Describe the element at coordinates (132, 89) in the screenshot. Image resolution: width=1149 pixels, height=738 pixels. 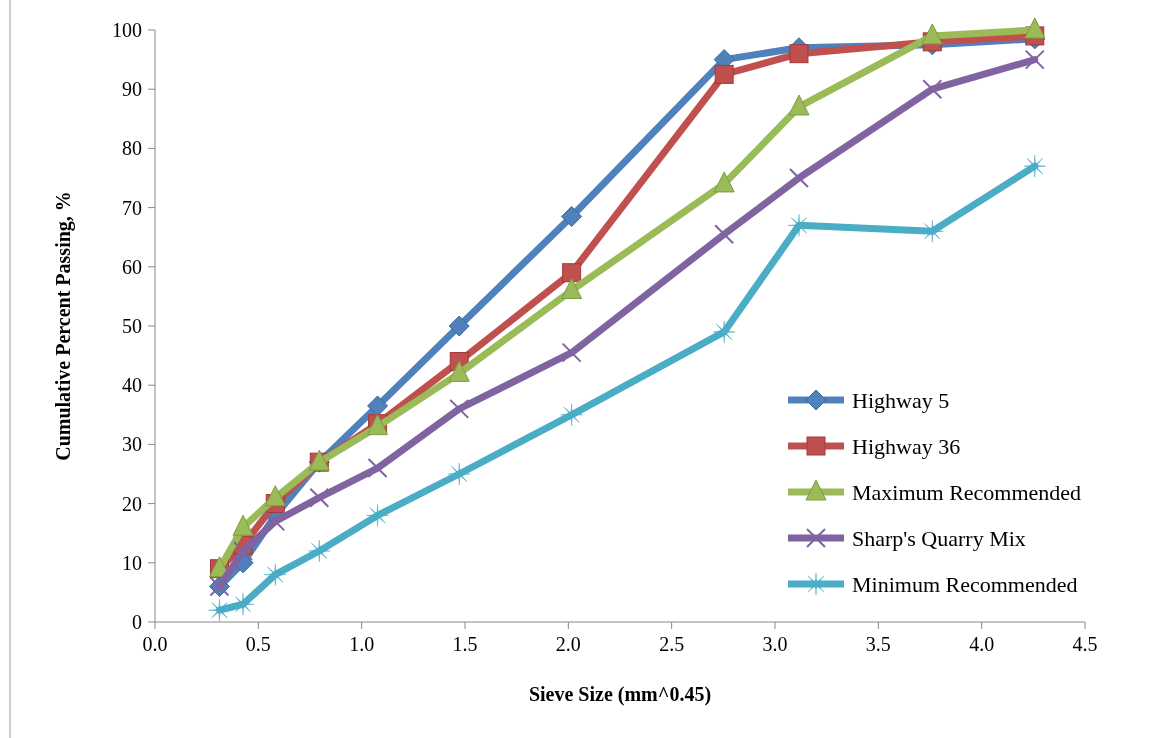
I see `y-tick-label: 90` at that location.